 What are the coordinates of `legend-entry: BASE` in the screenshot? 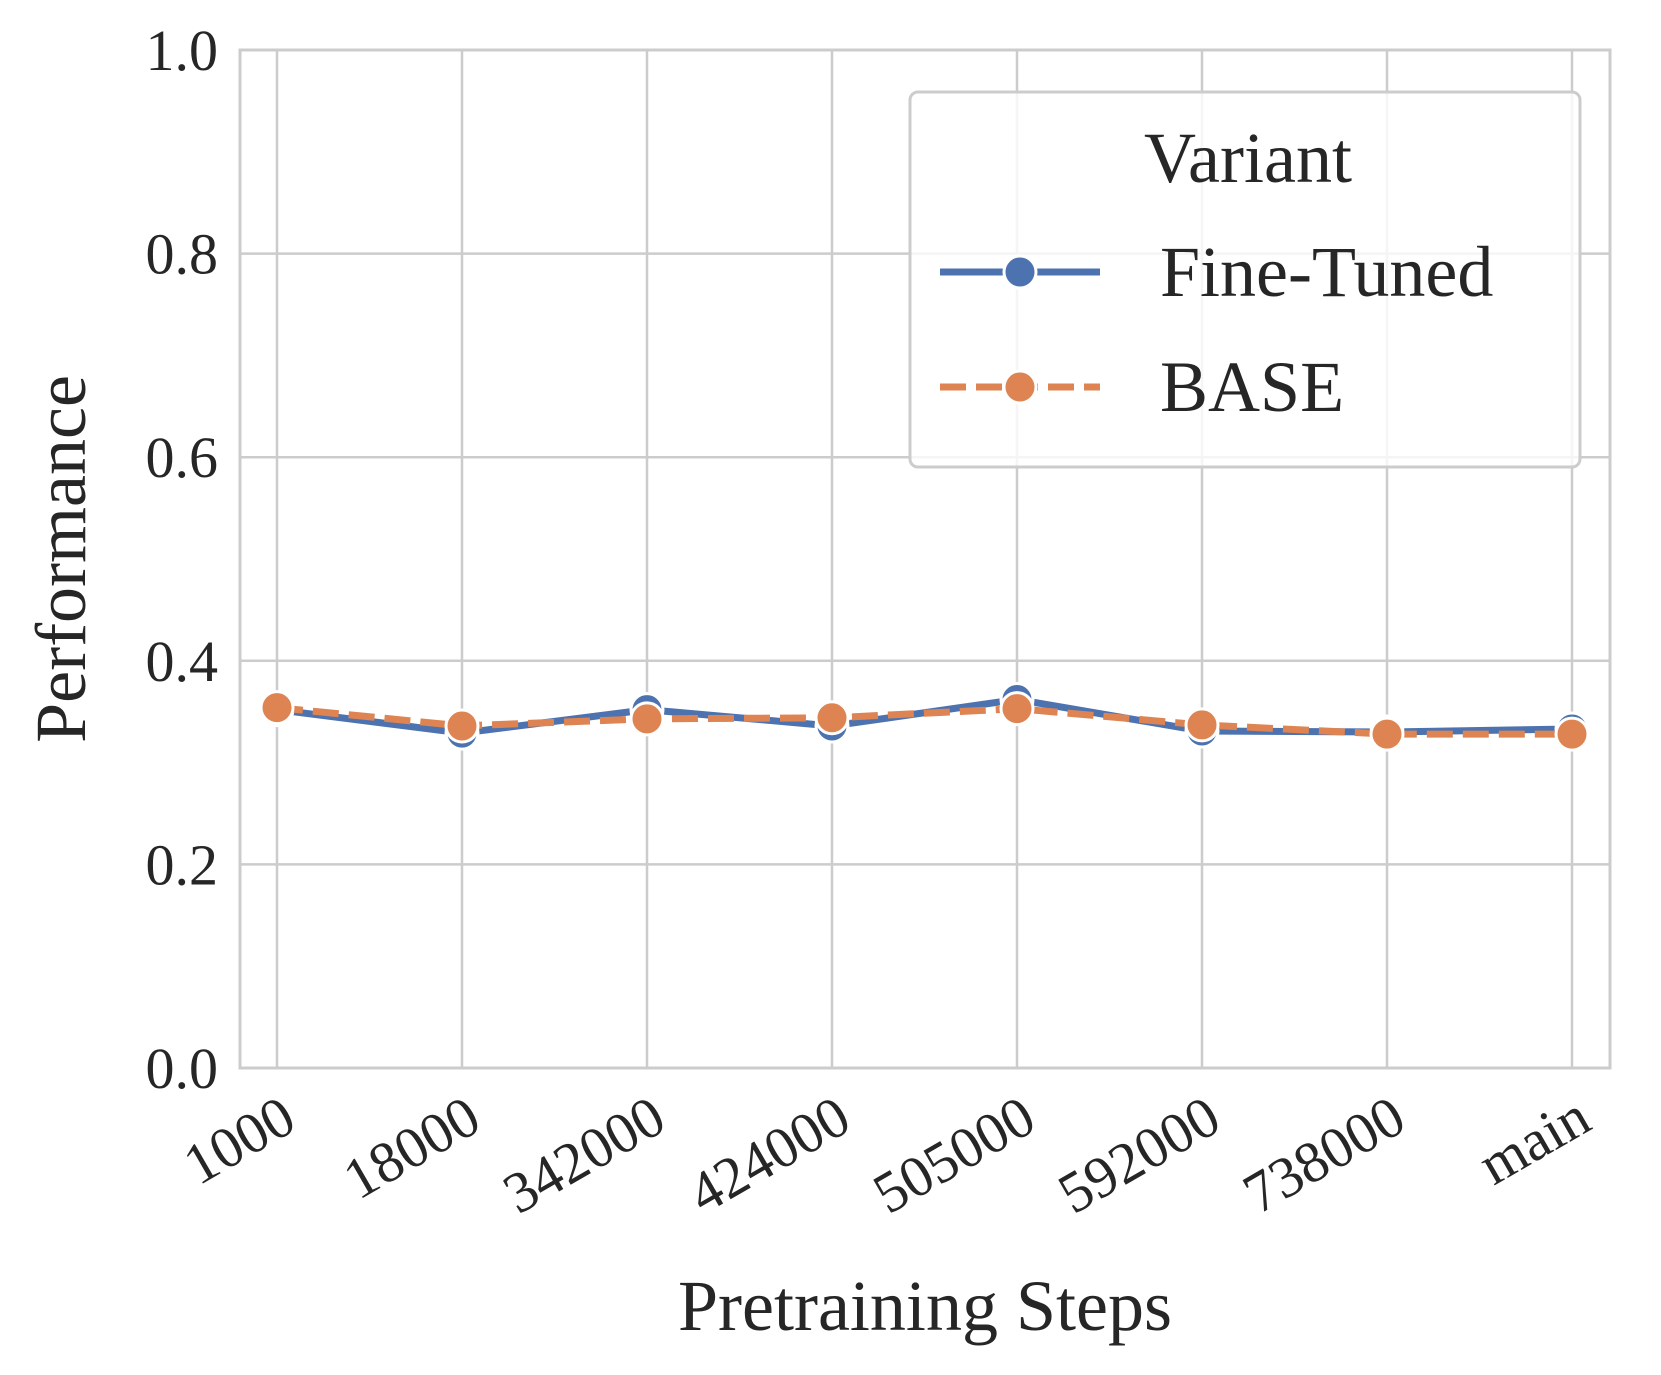 It's located at (1142, 387).